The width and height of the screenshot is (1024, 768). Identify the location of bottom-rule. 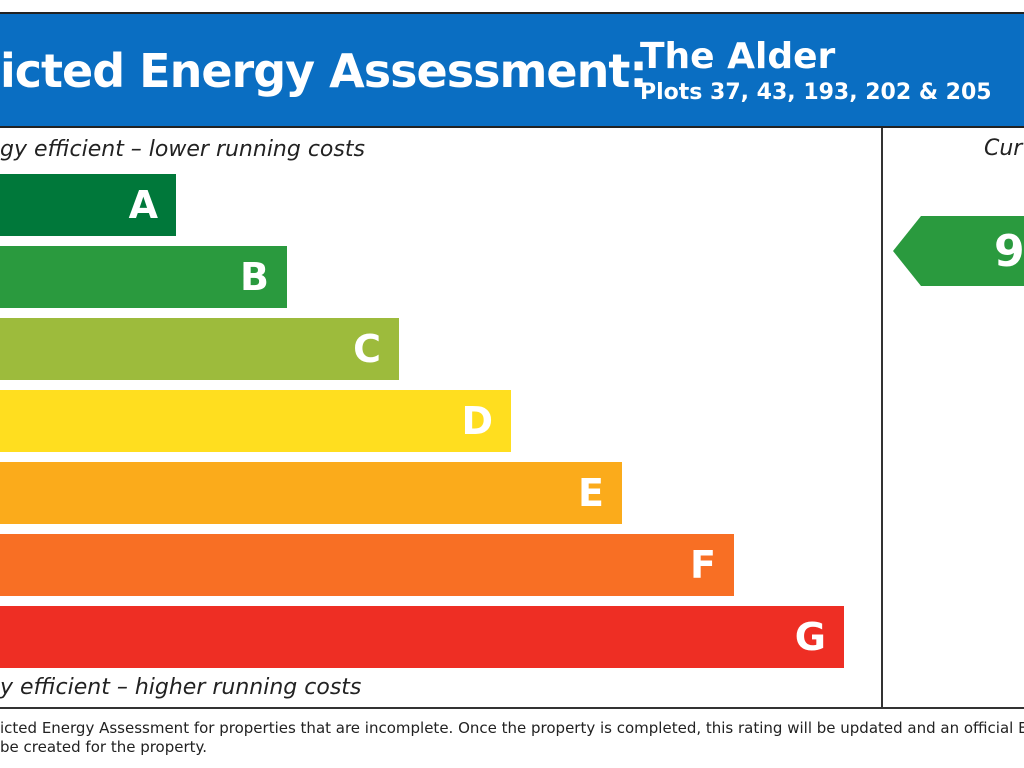
(512, 708).